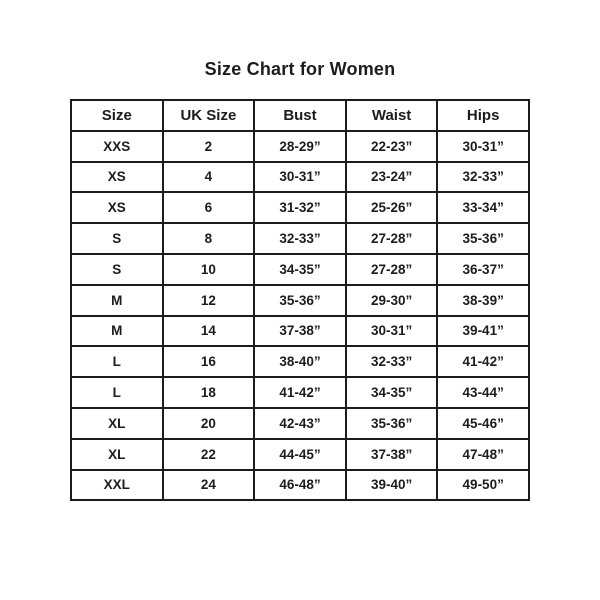 The width and height of the screenshot is (600, 600). I want to click on table-cell: 22-23”, so click(391, 146).